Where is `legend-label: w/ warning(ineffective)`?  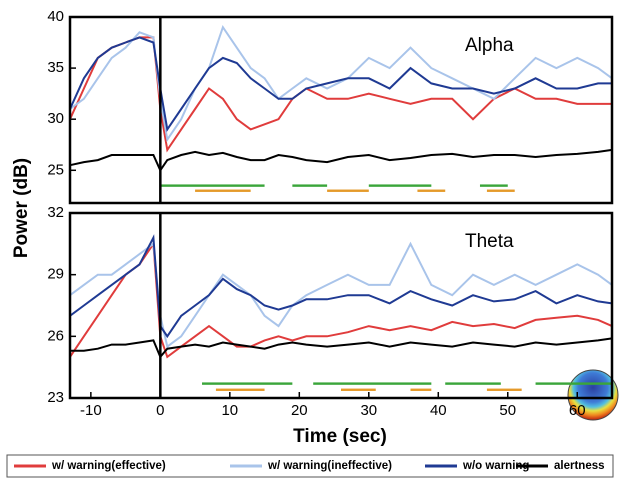 legend-label: w/ warning(ineffective) is located at coordinates (329, 466).